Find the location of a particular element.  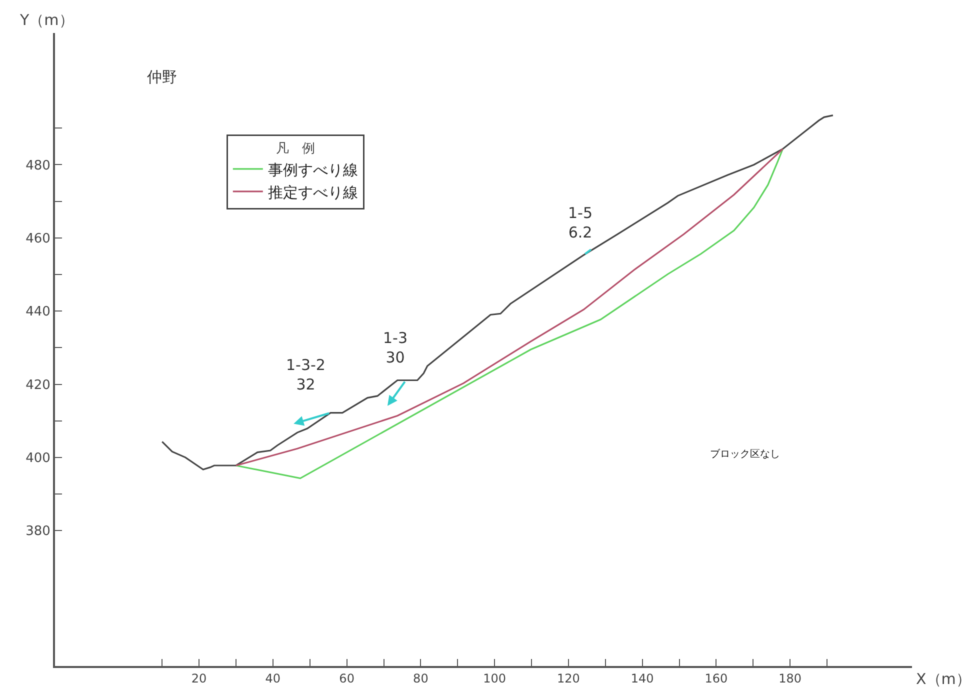

annotation: 1-3-2 32 is located at coordinates (306, 375).